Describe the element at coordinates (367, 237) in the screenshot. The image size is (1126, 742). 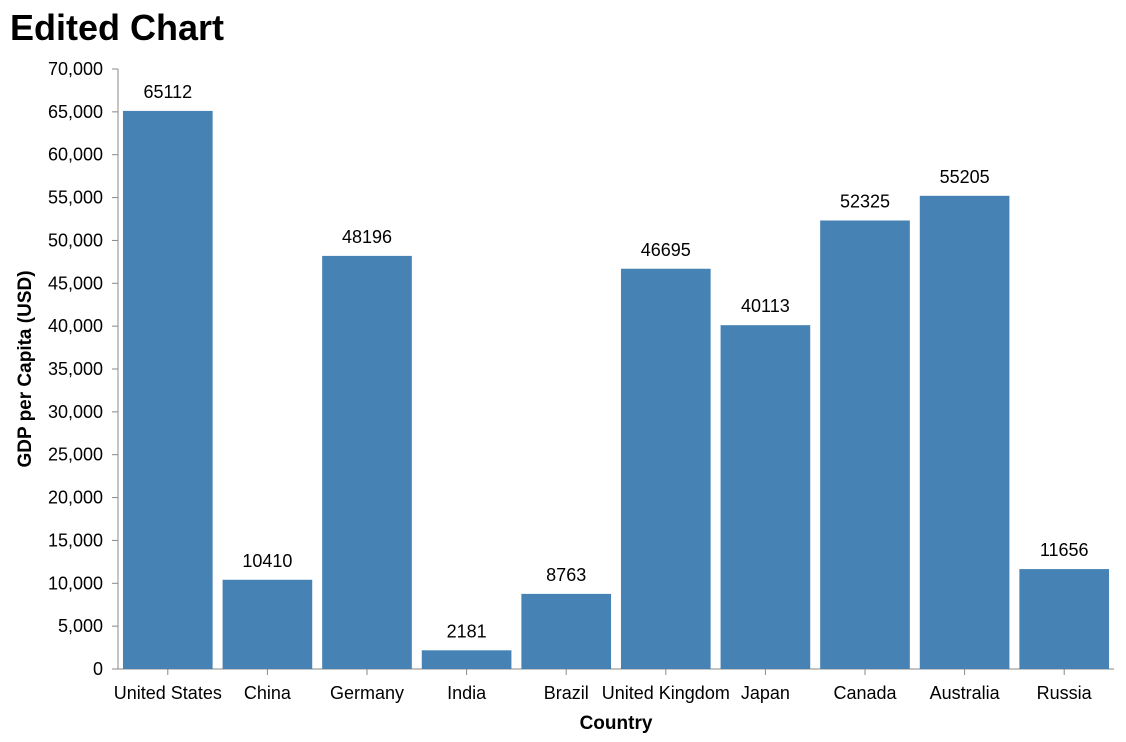
I see `bar-value-label: 48196` at that location.